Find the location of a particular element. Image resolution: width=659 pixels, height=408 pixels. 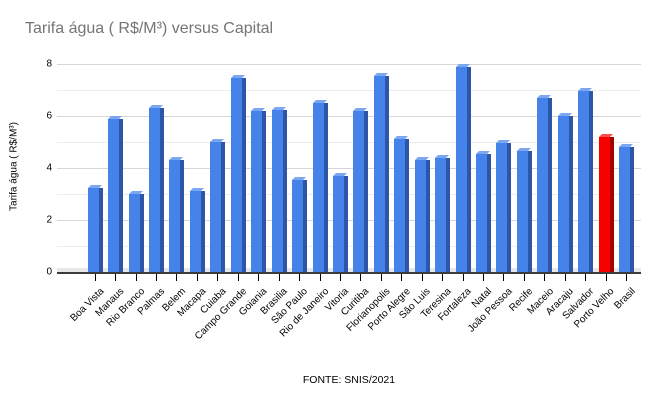

x-label-slot-boa-vista: Boa Vista is located at coordinates (87, 323).